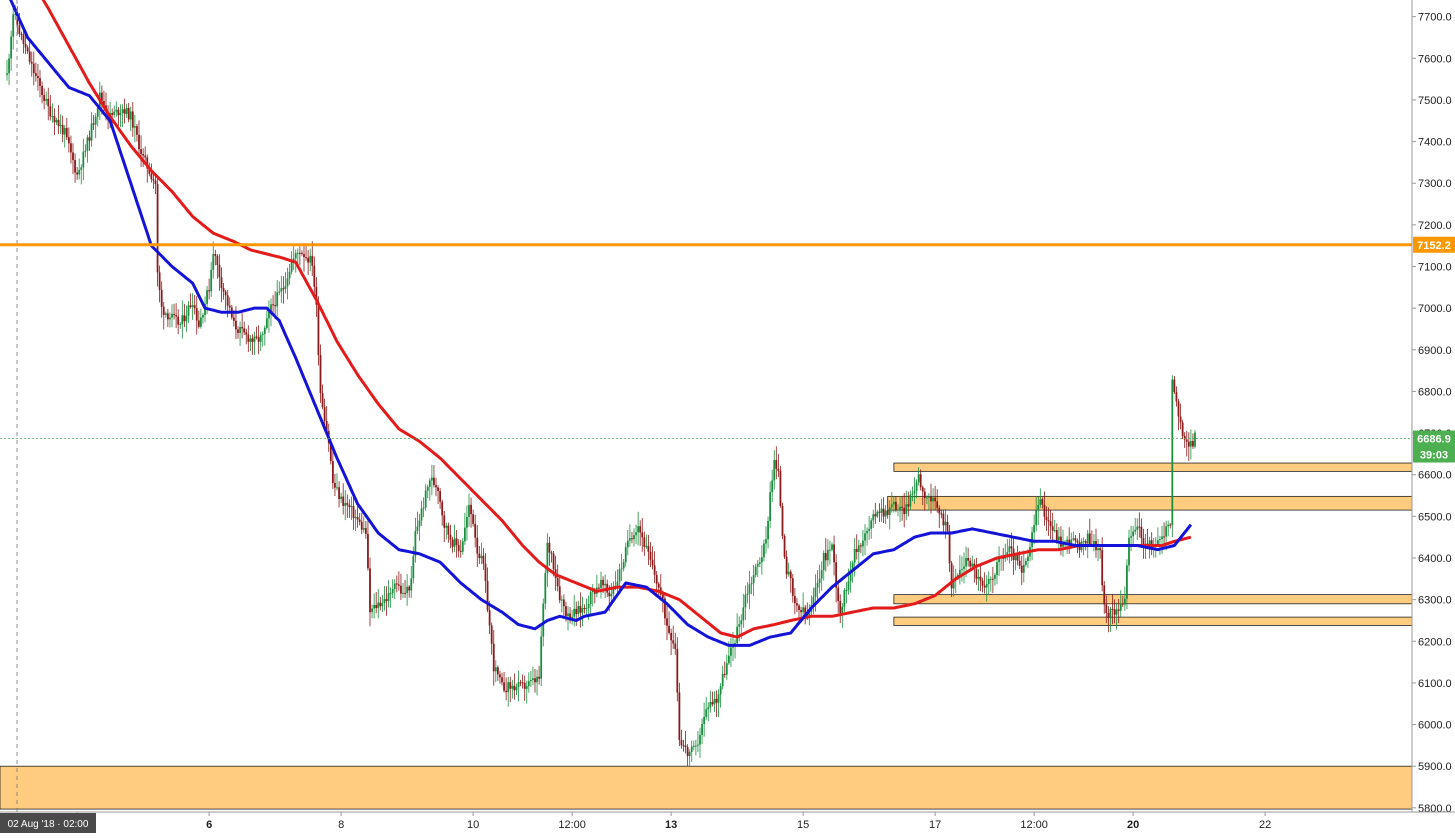 The height and width of the screenshot is (838, 1455). What do you see at coordinates (1435, 601) in the screenshot?
I see `price-tick-label: 6300.0` at bounding box center [1435, 601].